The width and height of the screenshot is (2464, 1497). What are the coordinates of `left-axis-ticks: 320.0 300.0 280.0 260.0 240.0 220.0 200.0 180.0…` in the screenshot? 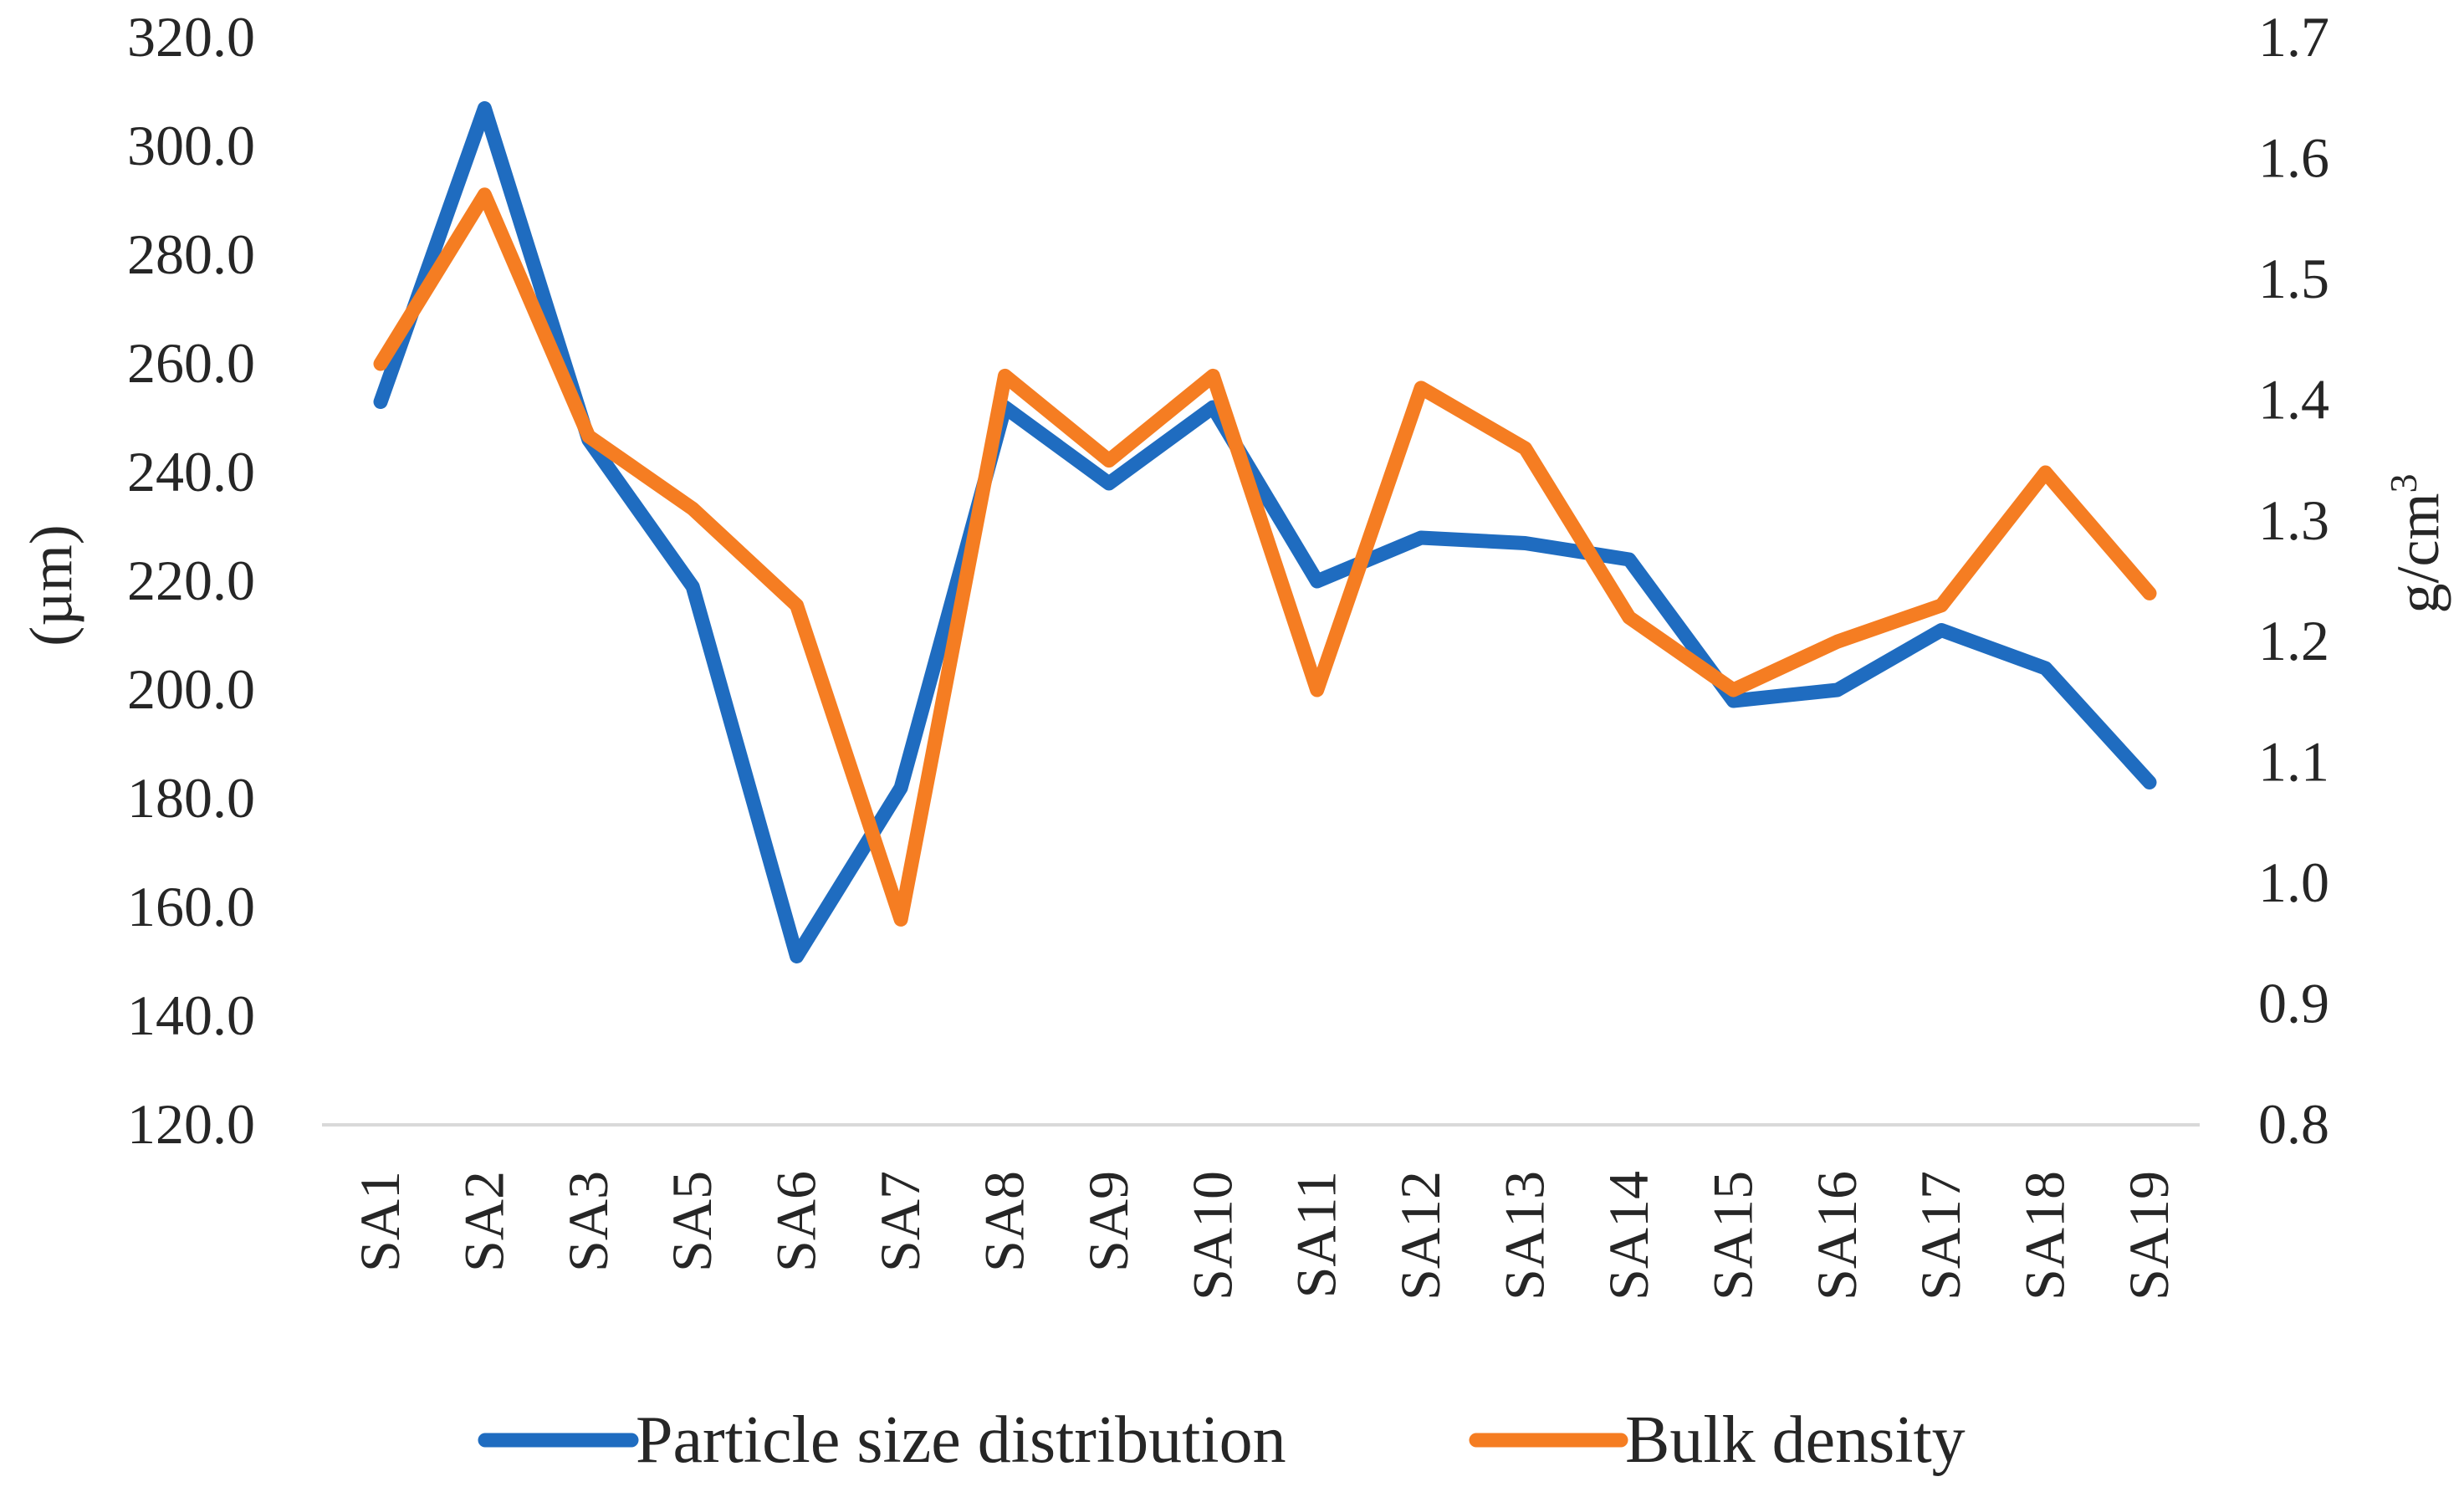 It's located at (191, 580).